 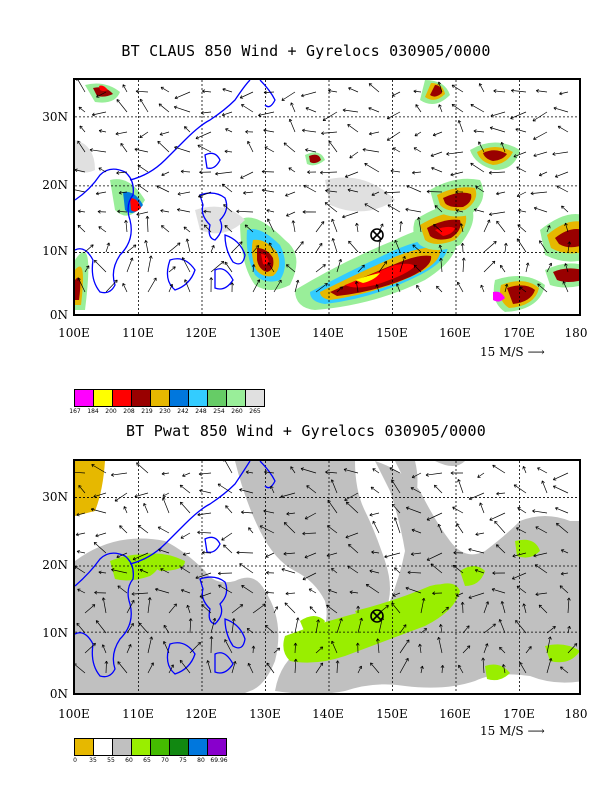 I want to click on scale-arrow-icon: ⟶, so click(x=536, y=352).